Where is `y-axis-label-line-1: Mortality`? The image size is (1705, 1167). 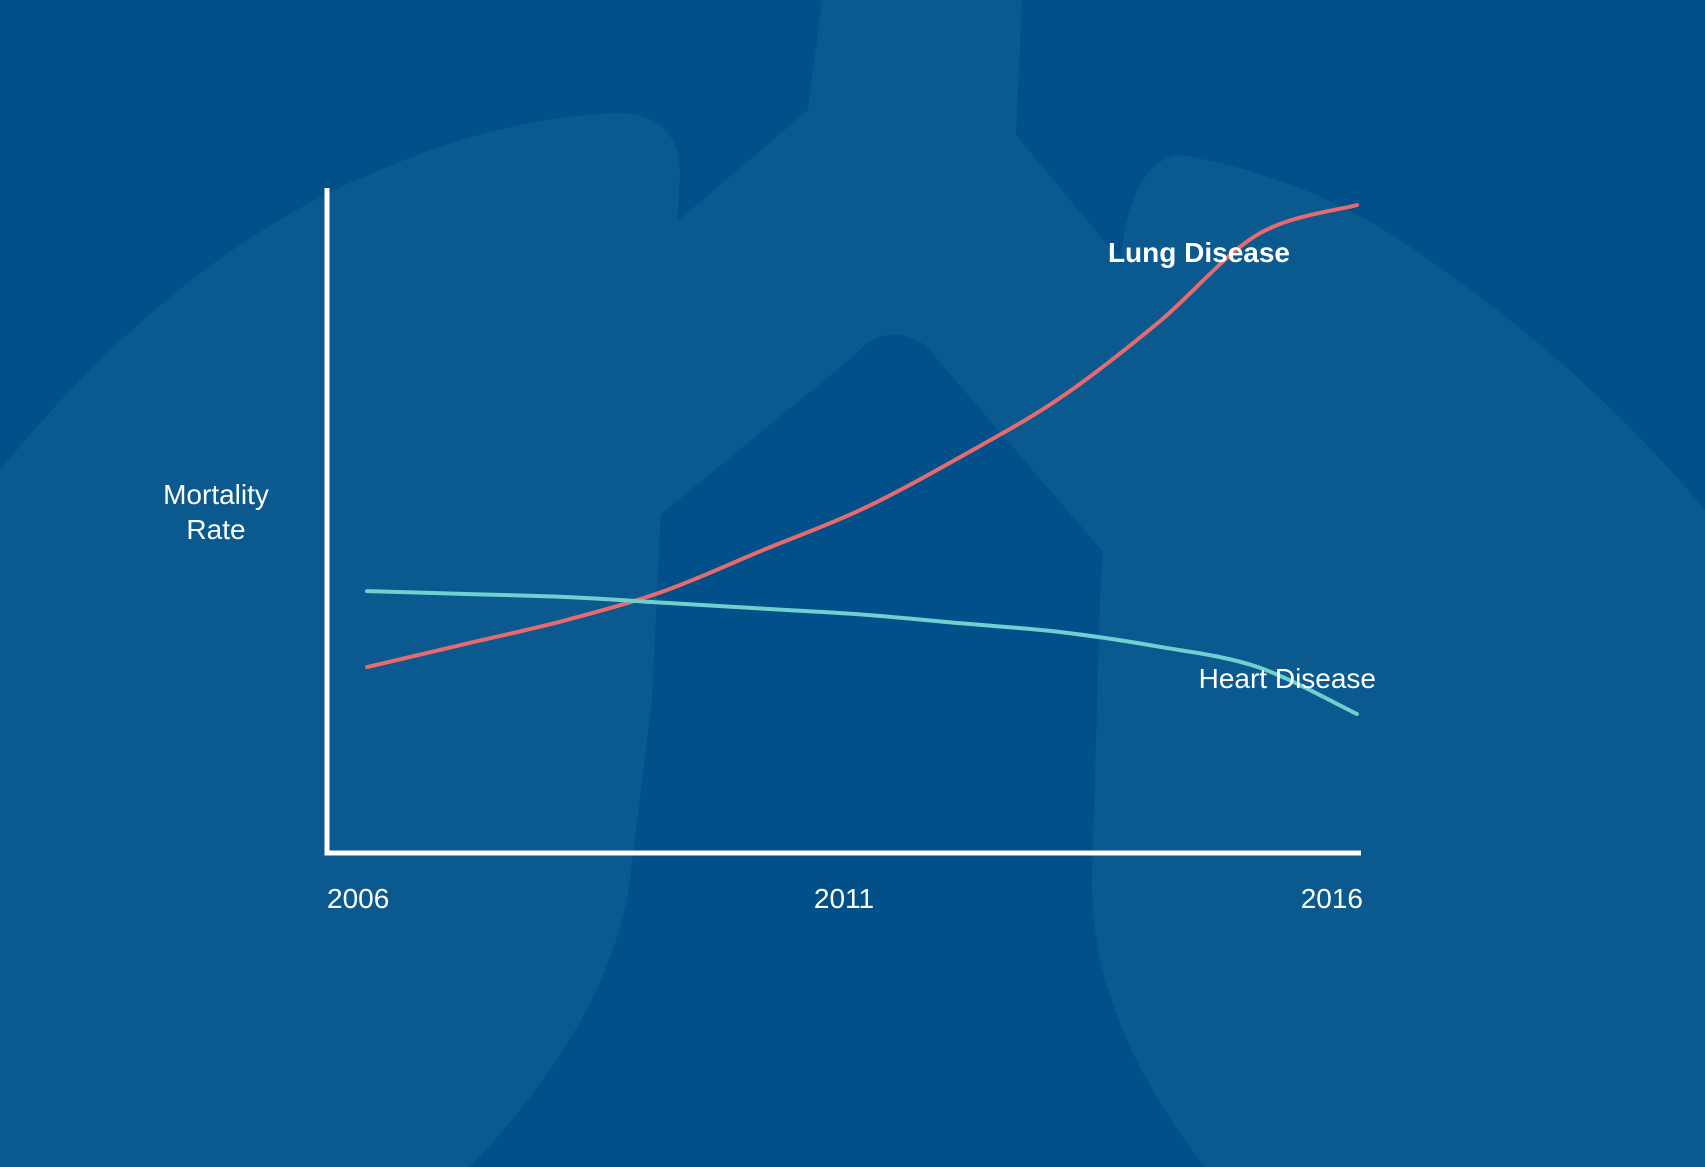
y-axis-label-line-1: Mortality is located at coordinates (216, 494).